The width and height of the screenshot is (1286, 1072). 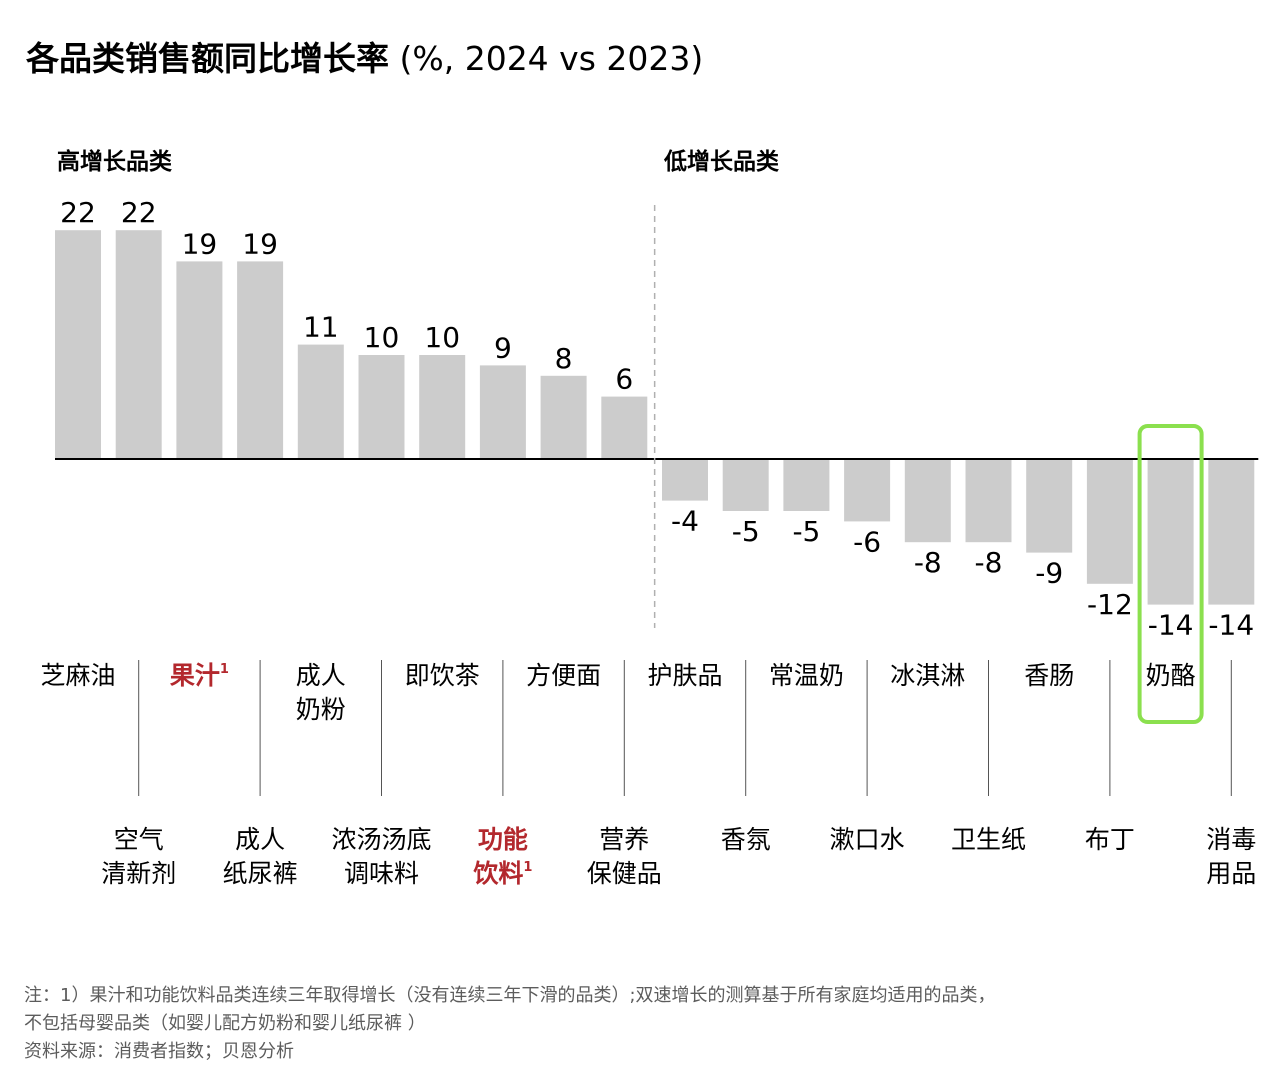 I want to click on data-label: -4, so click(x=685, y=521).